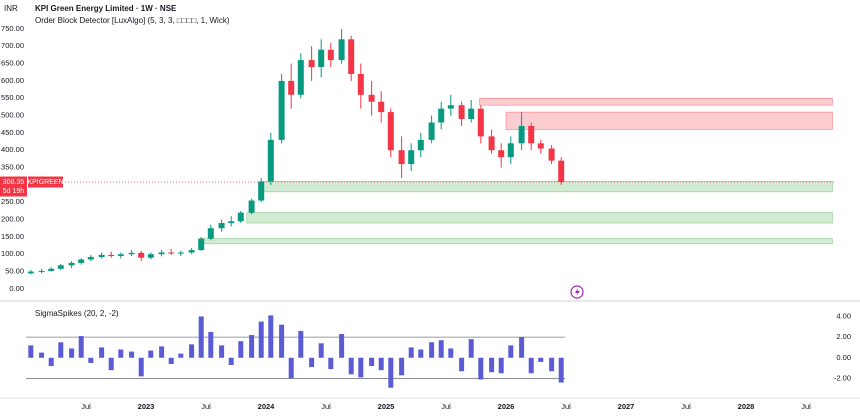 The height and width of the screenshot is (420, 860). What do you see at coordinates (11, 8) in the screenshot?
I see `currency: INR` at bounding box center [11, 8].